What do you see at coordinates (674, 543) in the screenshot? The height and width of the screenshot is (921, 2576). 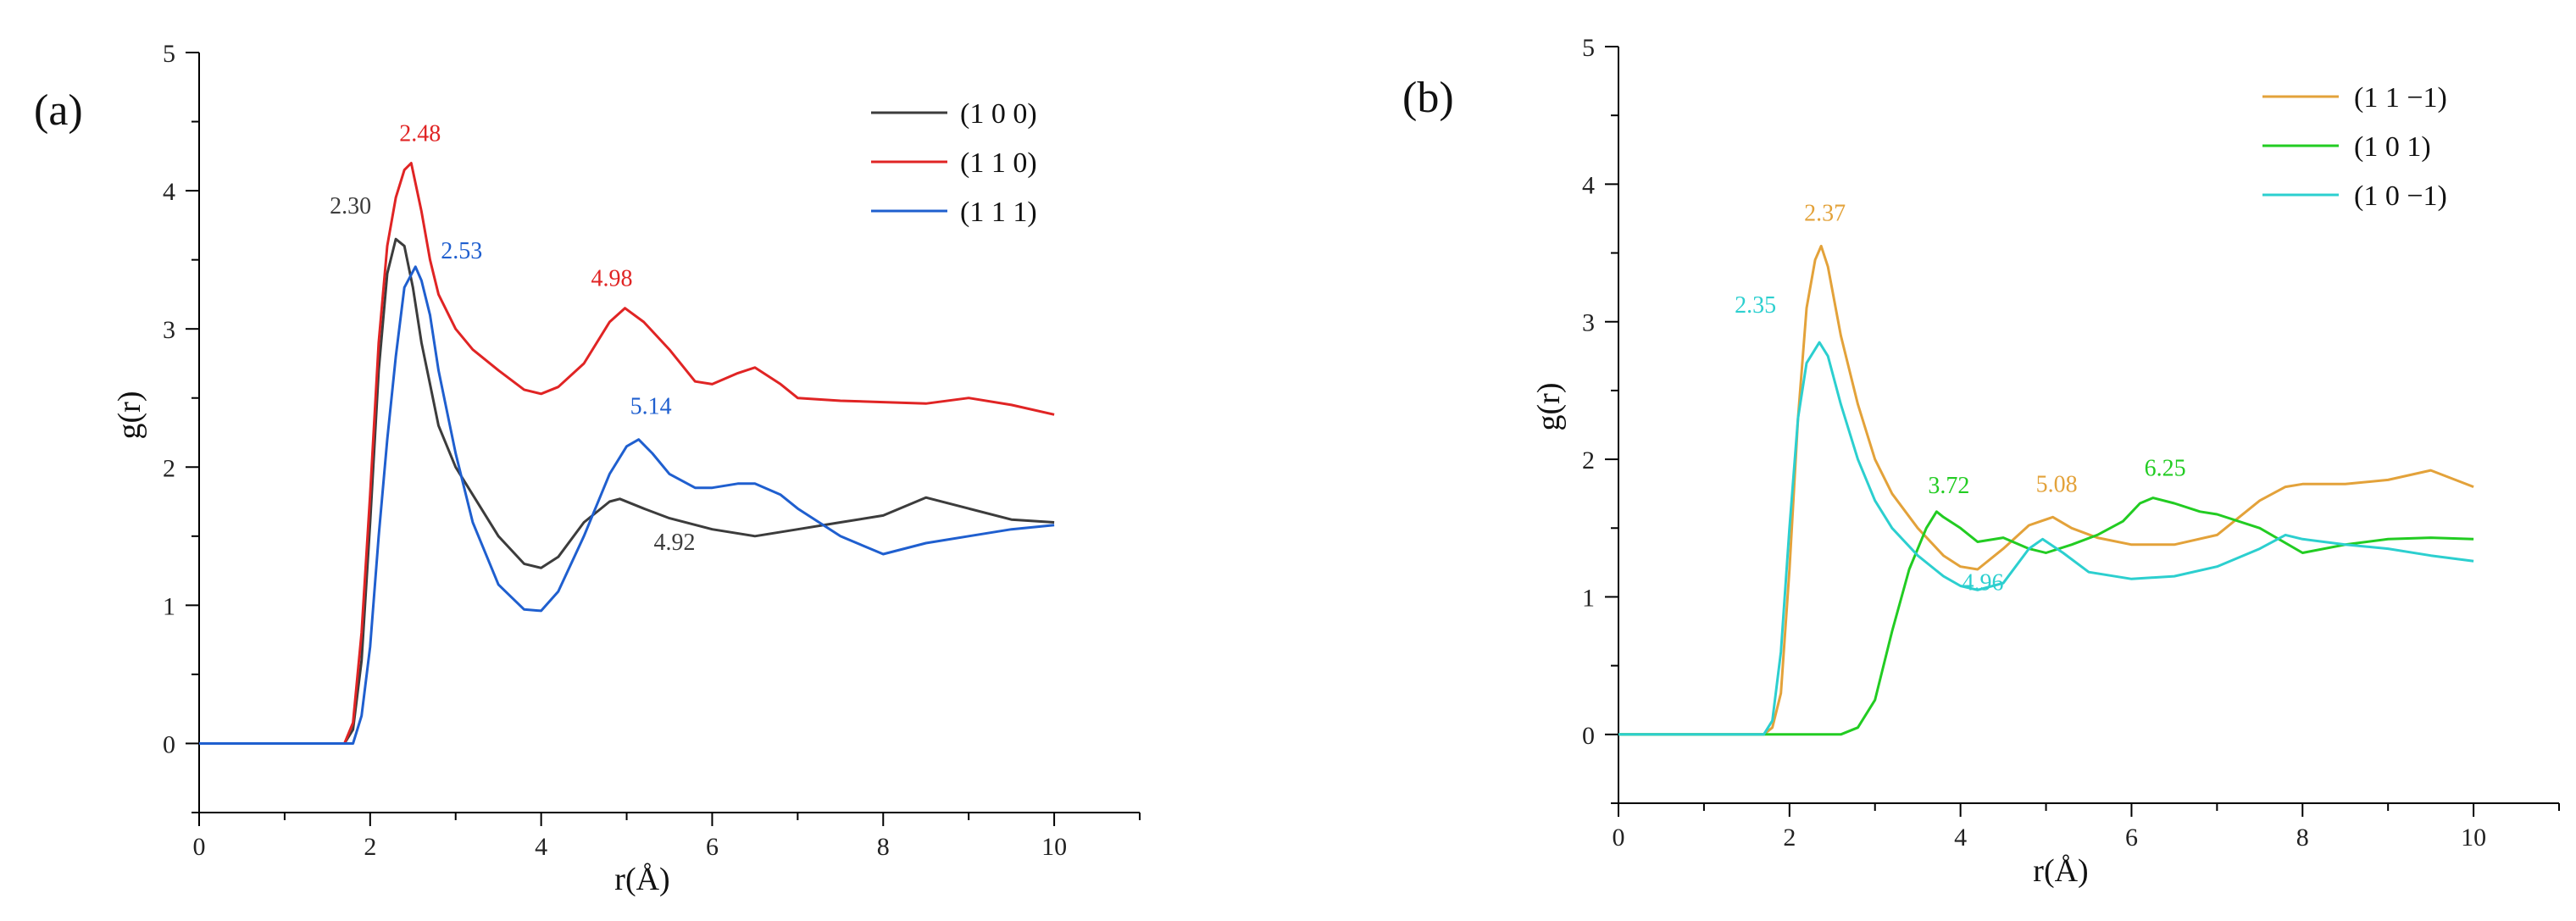 I see `peak-annotation: 4.92` at bounding box center [674, 543].